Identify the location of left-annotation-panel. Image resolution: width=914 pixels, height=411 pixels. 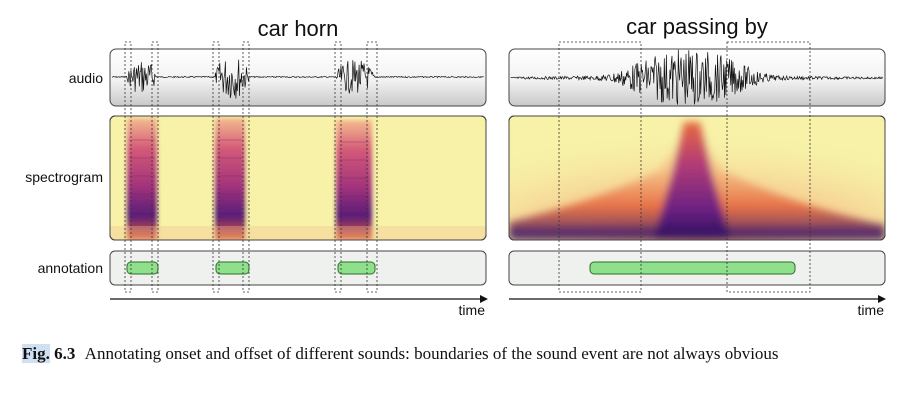
(298, 268).